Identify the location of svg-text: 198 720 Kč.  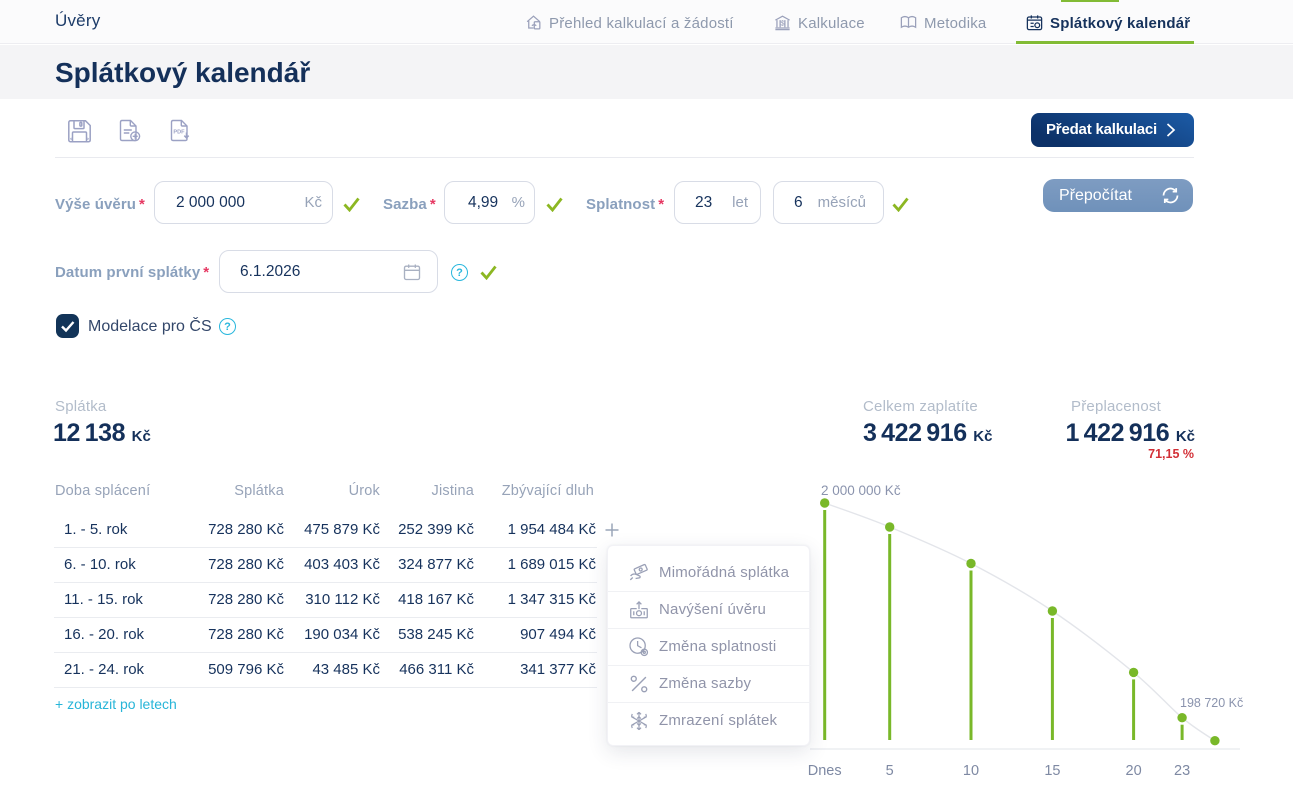
(1211, 703).